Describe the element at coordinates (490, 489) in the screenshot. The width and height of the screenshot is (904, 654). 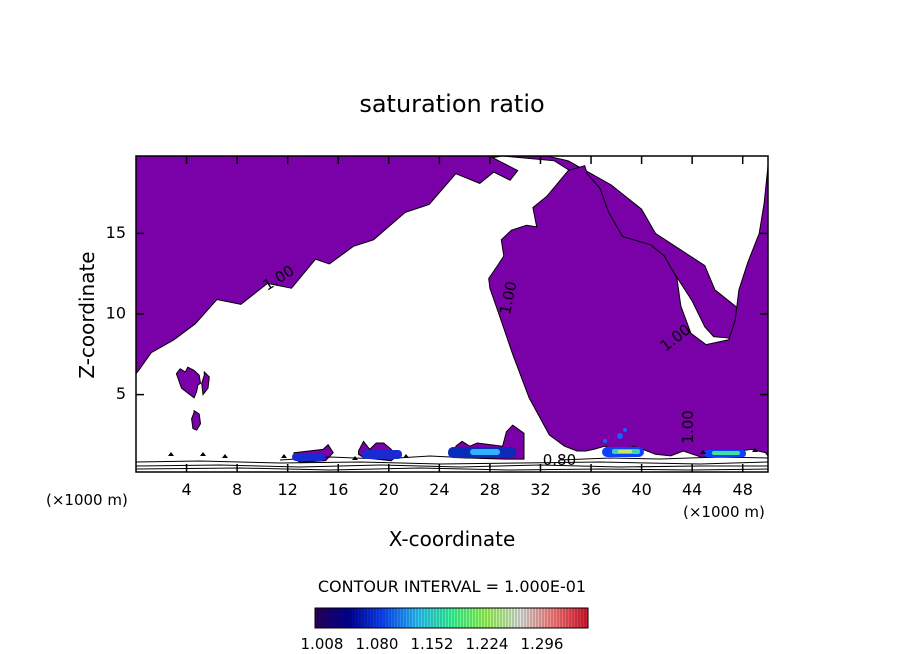
I see `x-tick-label: 28` at that location.